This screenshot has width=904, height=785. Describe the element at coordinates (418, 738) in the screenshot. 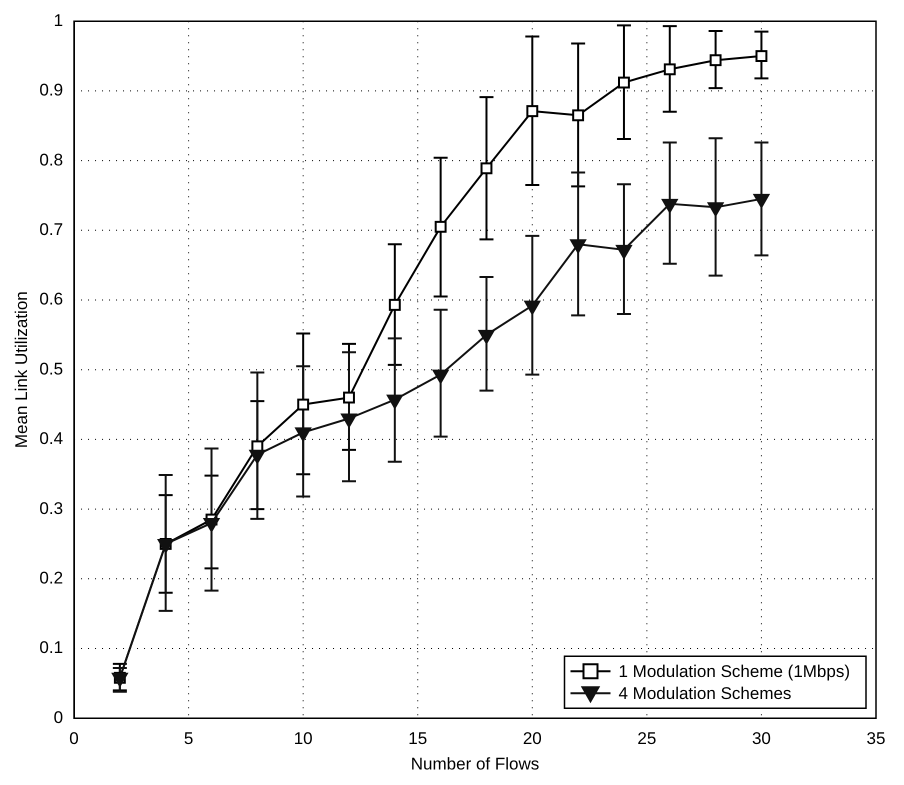

I see `x-tick-label: 15` at that location.